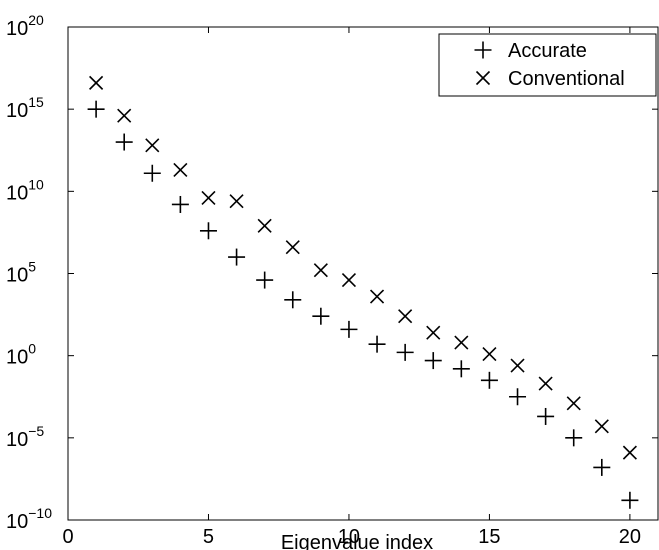 The height and width of the screenshot is (550, 659). What do you see at coordinates (489, 537) in the screenshot?
I see `x-tick-label: 15` at bounding box center [489, 537].